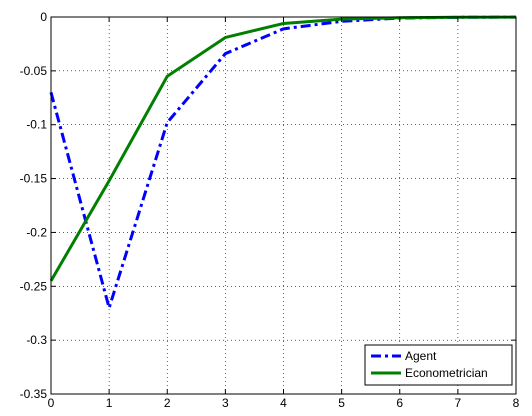  I want to click on x-tick-label: 2, so click(167, 403).